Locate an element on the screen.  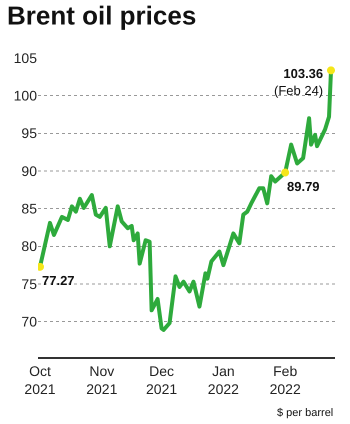
x-tick-label: Dec 2021 is located at coordinates (162, 379).